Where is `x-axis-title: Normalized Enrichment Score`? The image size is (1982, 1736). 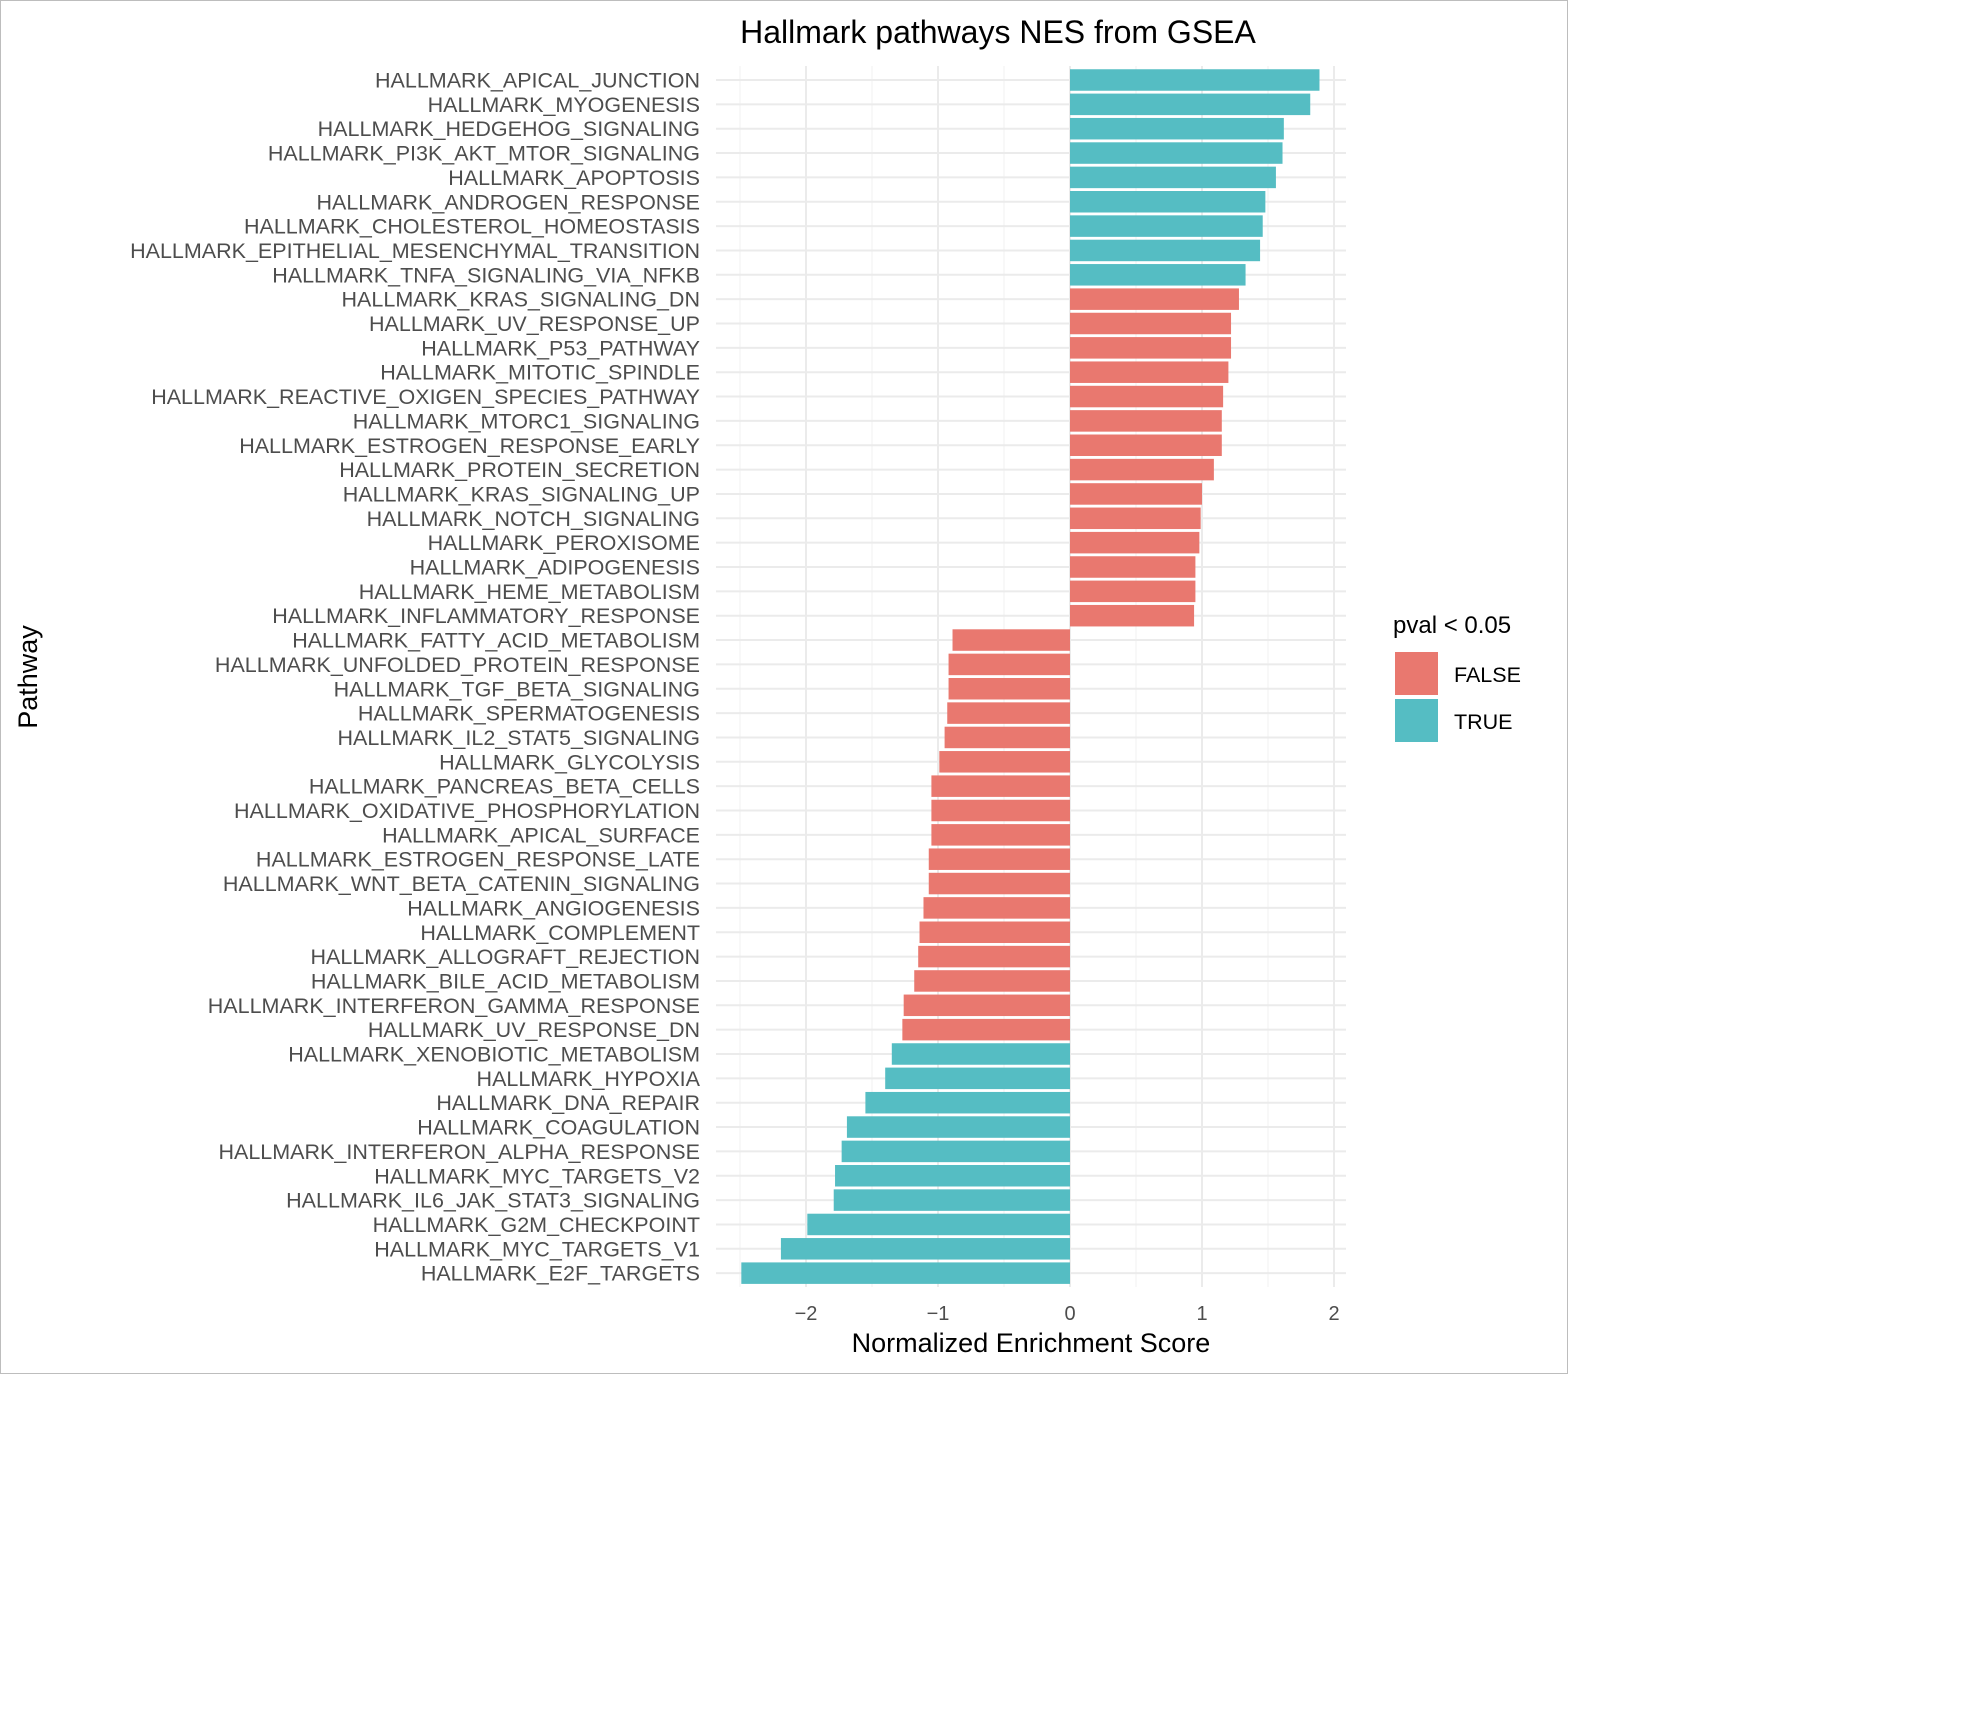
x-axis-title: Normalized Enrichment Score is located at coordinates (1031, 1343).